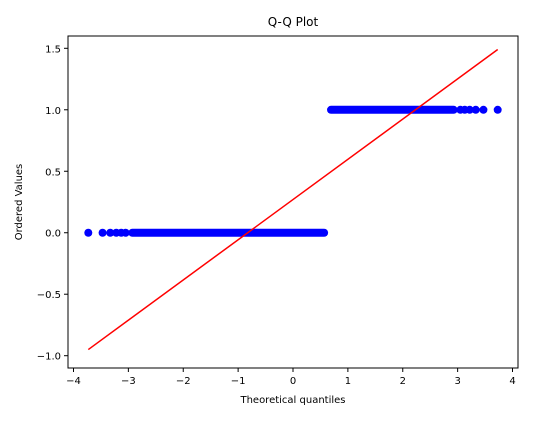 Image resolution: width=549 pixels, height=422 pixels. I want to click on x-tick-label: 0, so click(293, 381).